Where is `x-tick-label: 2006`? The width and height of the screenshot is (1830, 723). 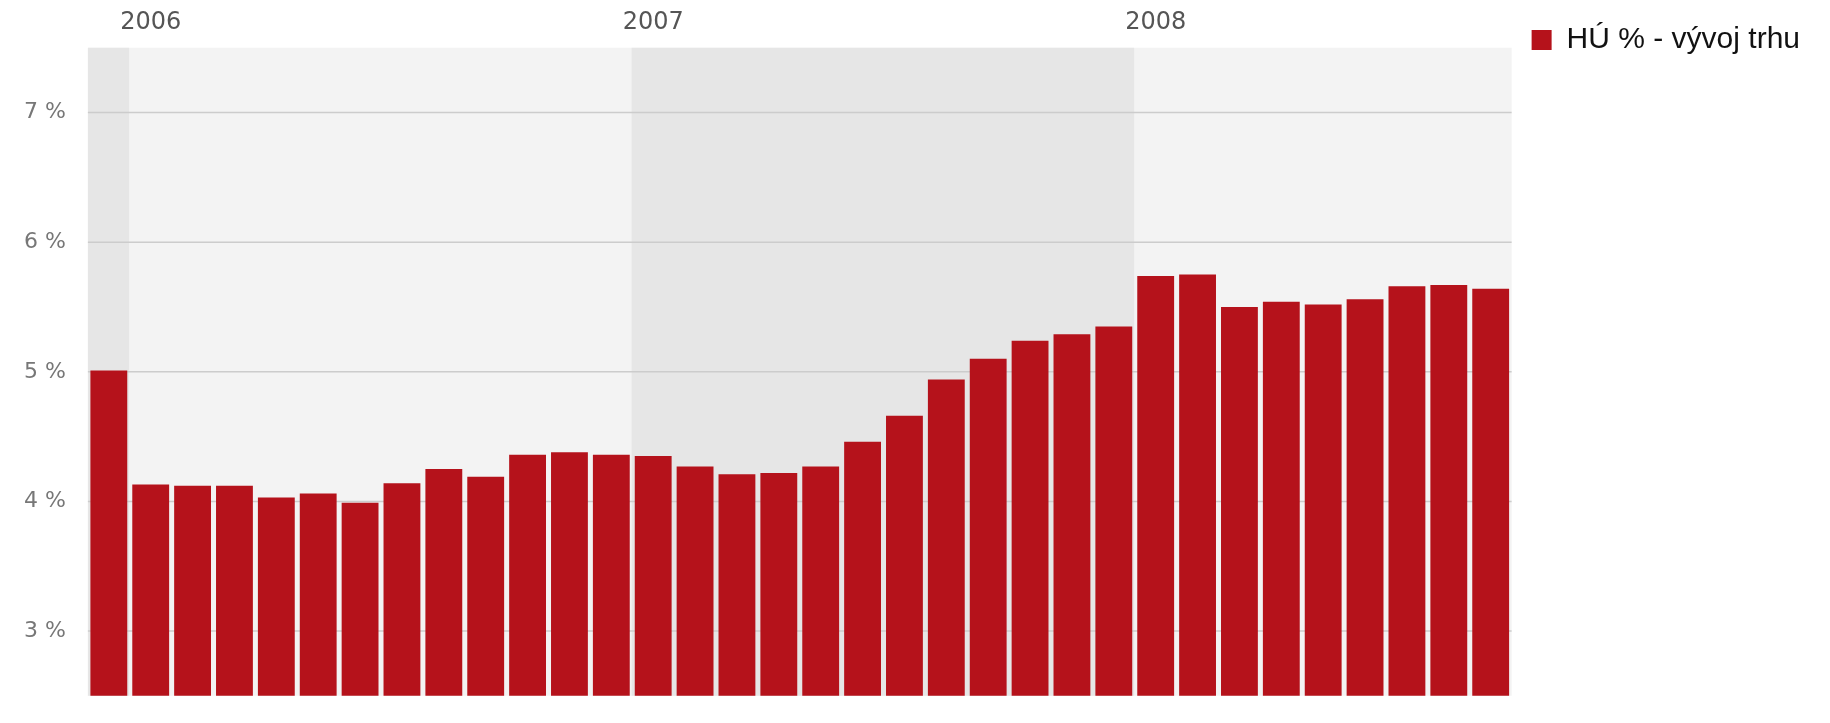 x-tick-label: 2006 is located at coordinates (151, 20).